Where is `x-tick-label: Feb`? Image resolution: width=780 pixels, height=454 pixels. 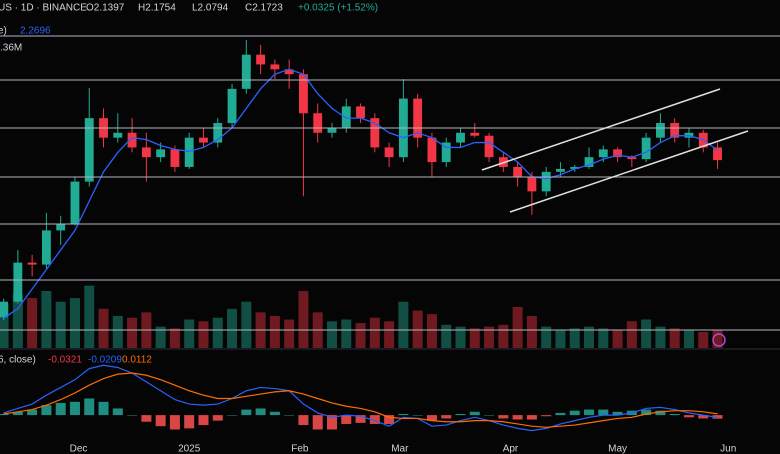
x-tick-label: Feb is located at coordinates (300, 449).